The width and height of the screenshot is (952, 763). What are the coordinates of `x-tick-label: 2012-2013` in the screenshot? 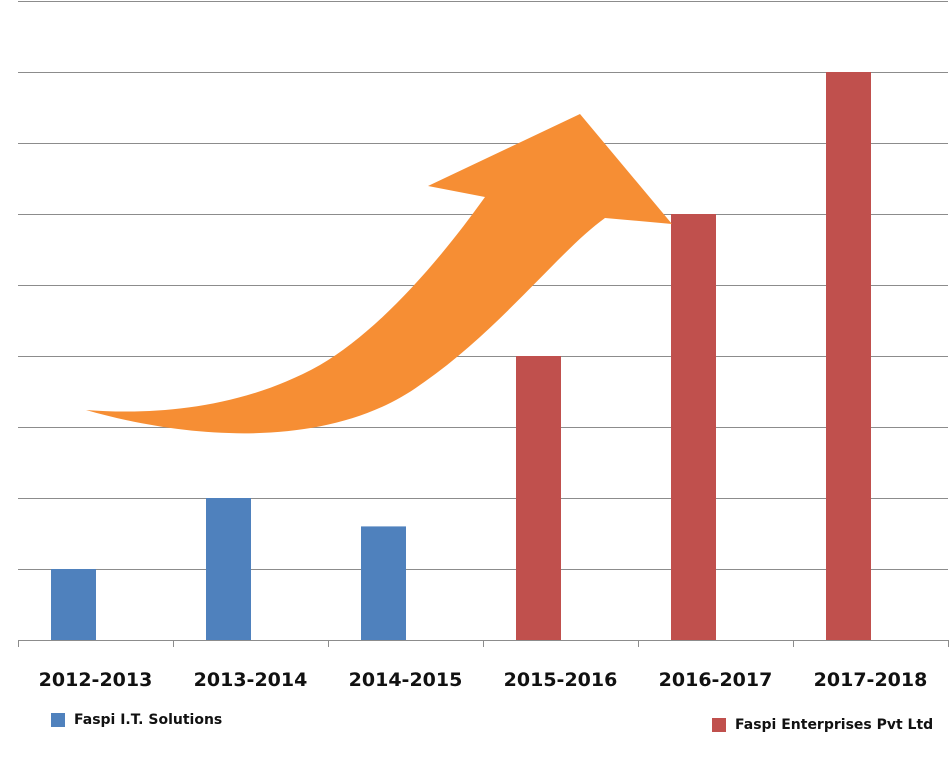 It's located at (96, 680).